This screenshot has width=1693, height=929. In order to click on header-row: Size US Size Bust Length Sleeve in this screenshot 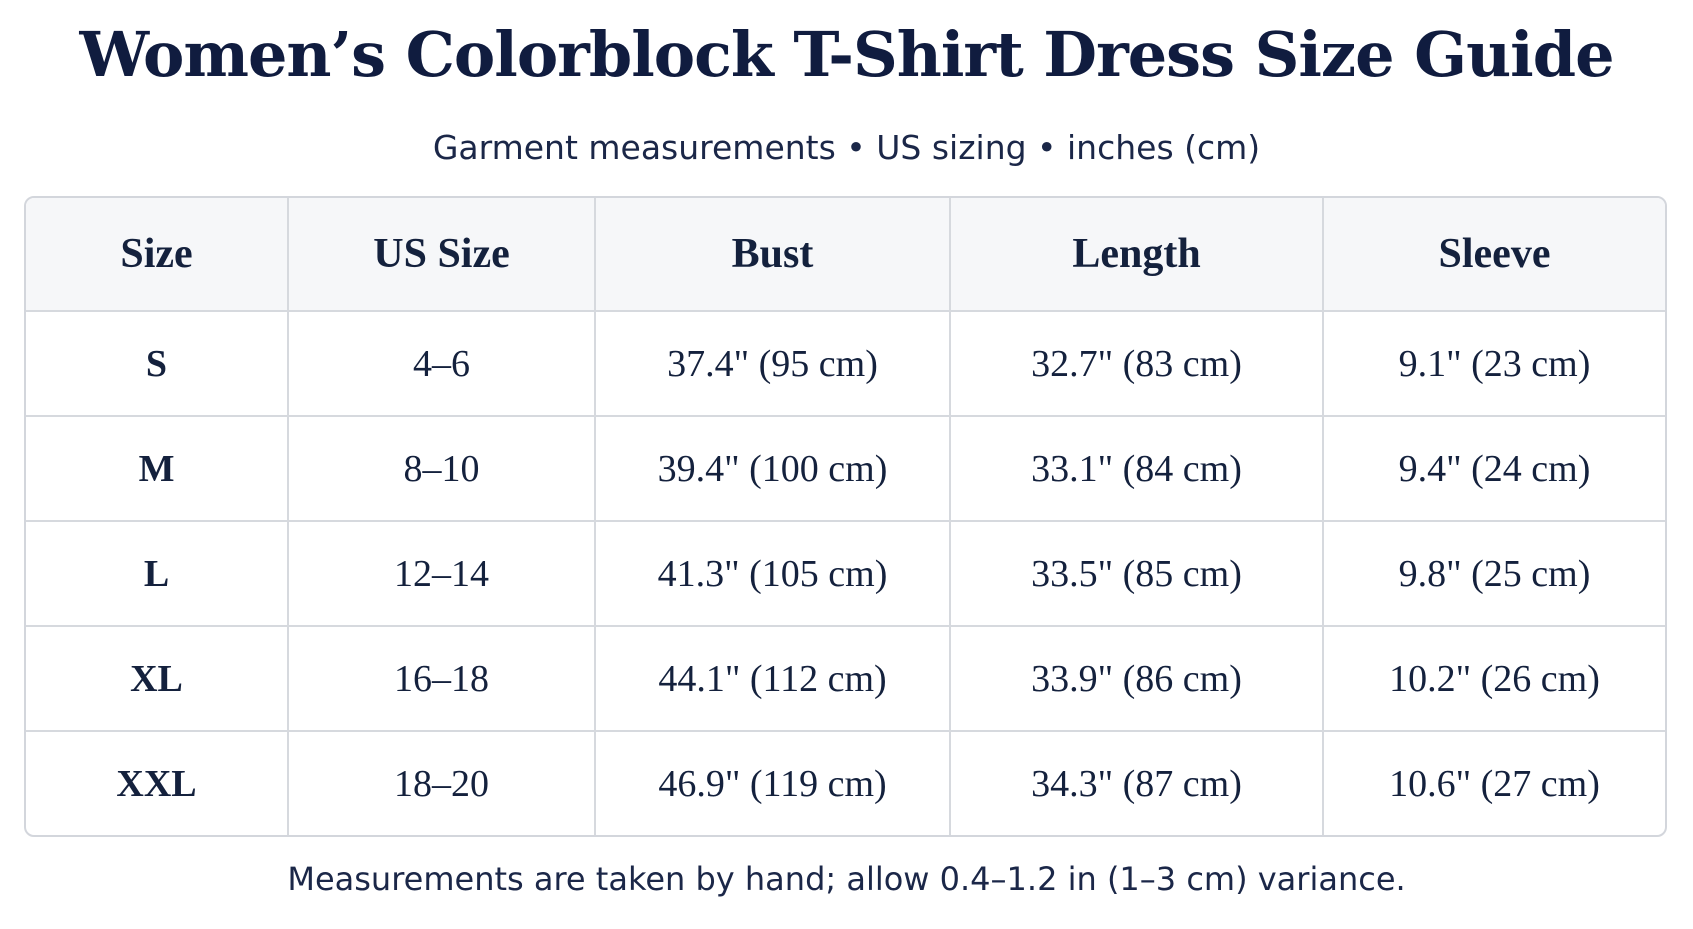, I will do `click(845, 255)`.